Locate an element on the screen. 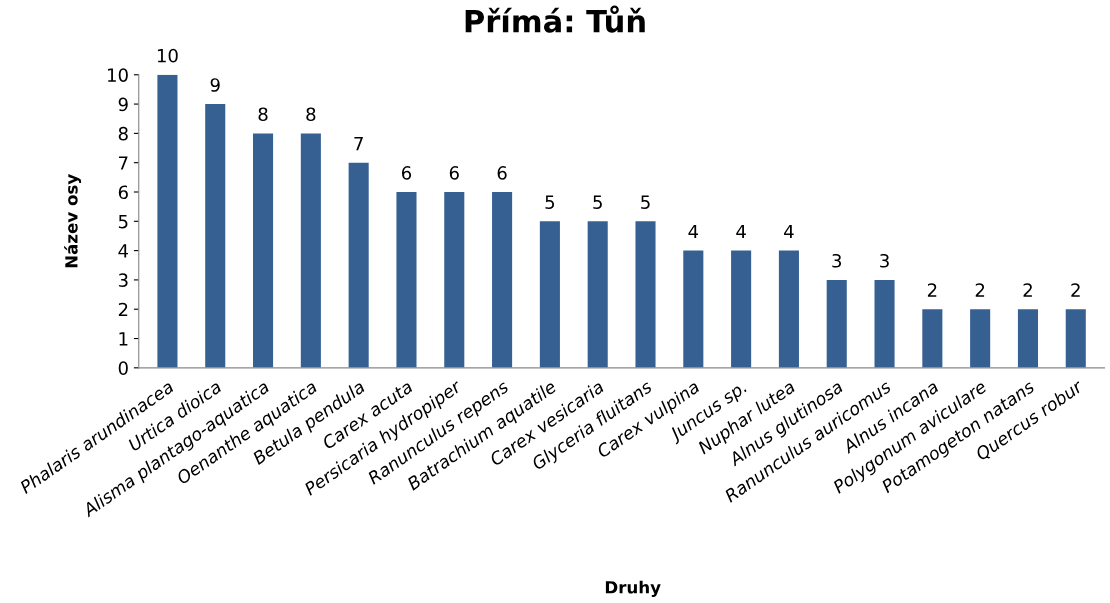 Image resolution: width=1110 pixels, height=603 pixels. y-tick-label: 0 is located at coordinates (123, 368).